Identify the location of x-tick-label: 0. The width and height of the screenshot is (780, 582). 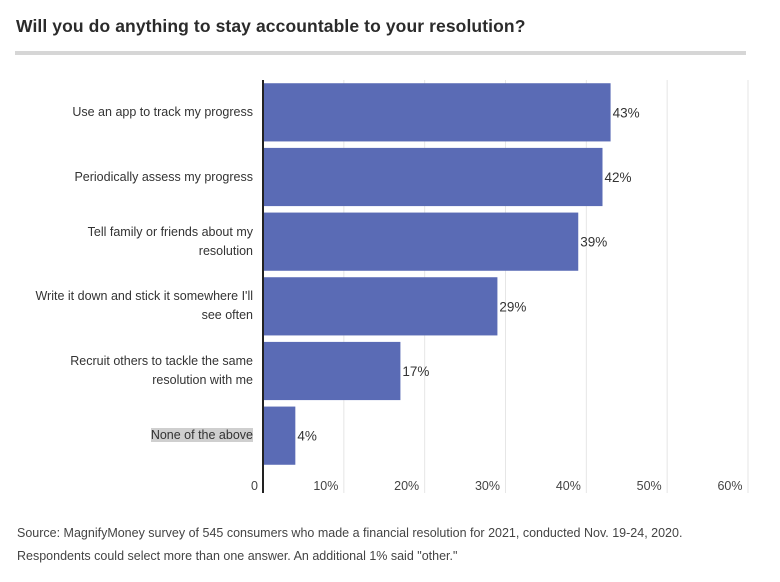
(254, 486).